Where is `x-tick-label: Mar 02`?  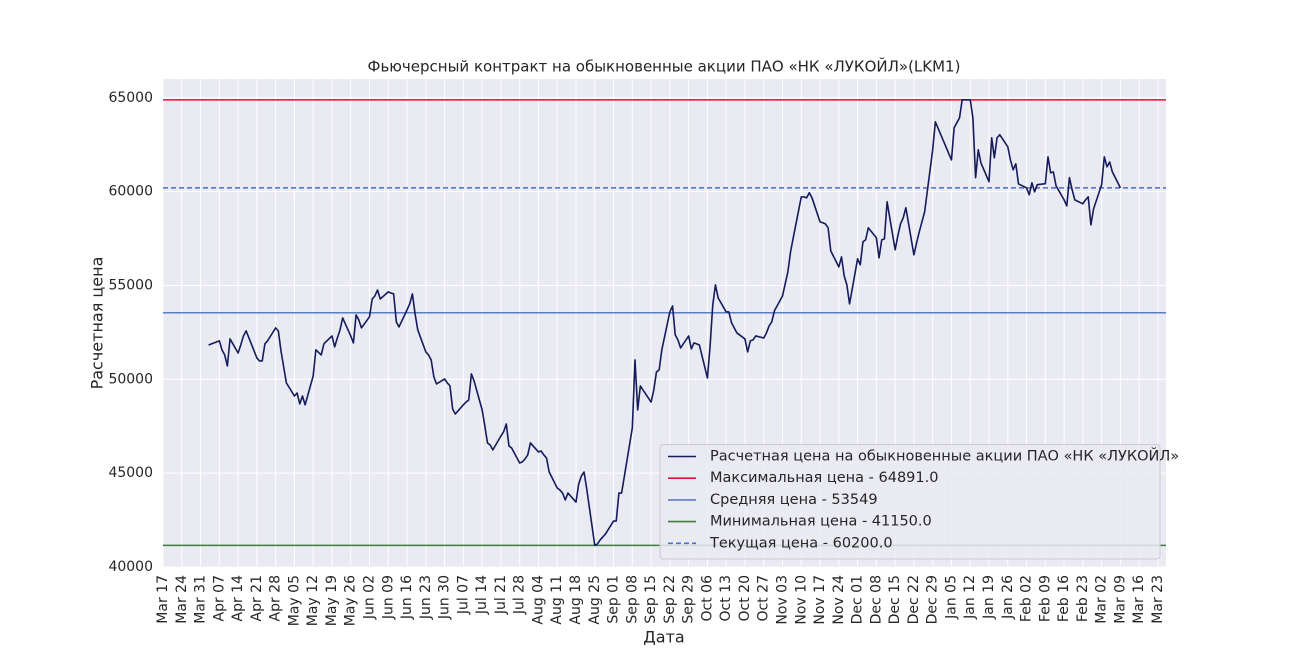
x-tick-label: Mar 02 is located at coordinates (1102, 599).